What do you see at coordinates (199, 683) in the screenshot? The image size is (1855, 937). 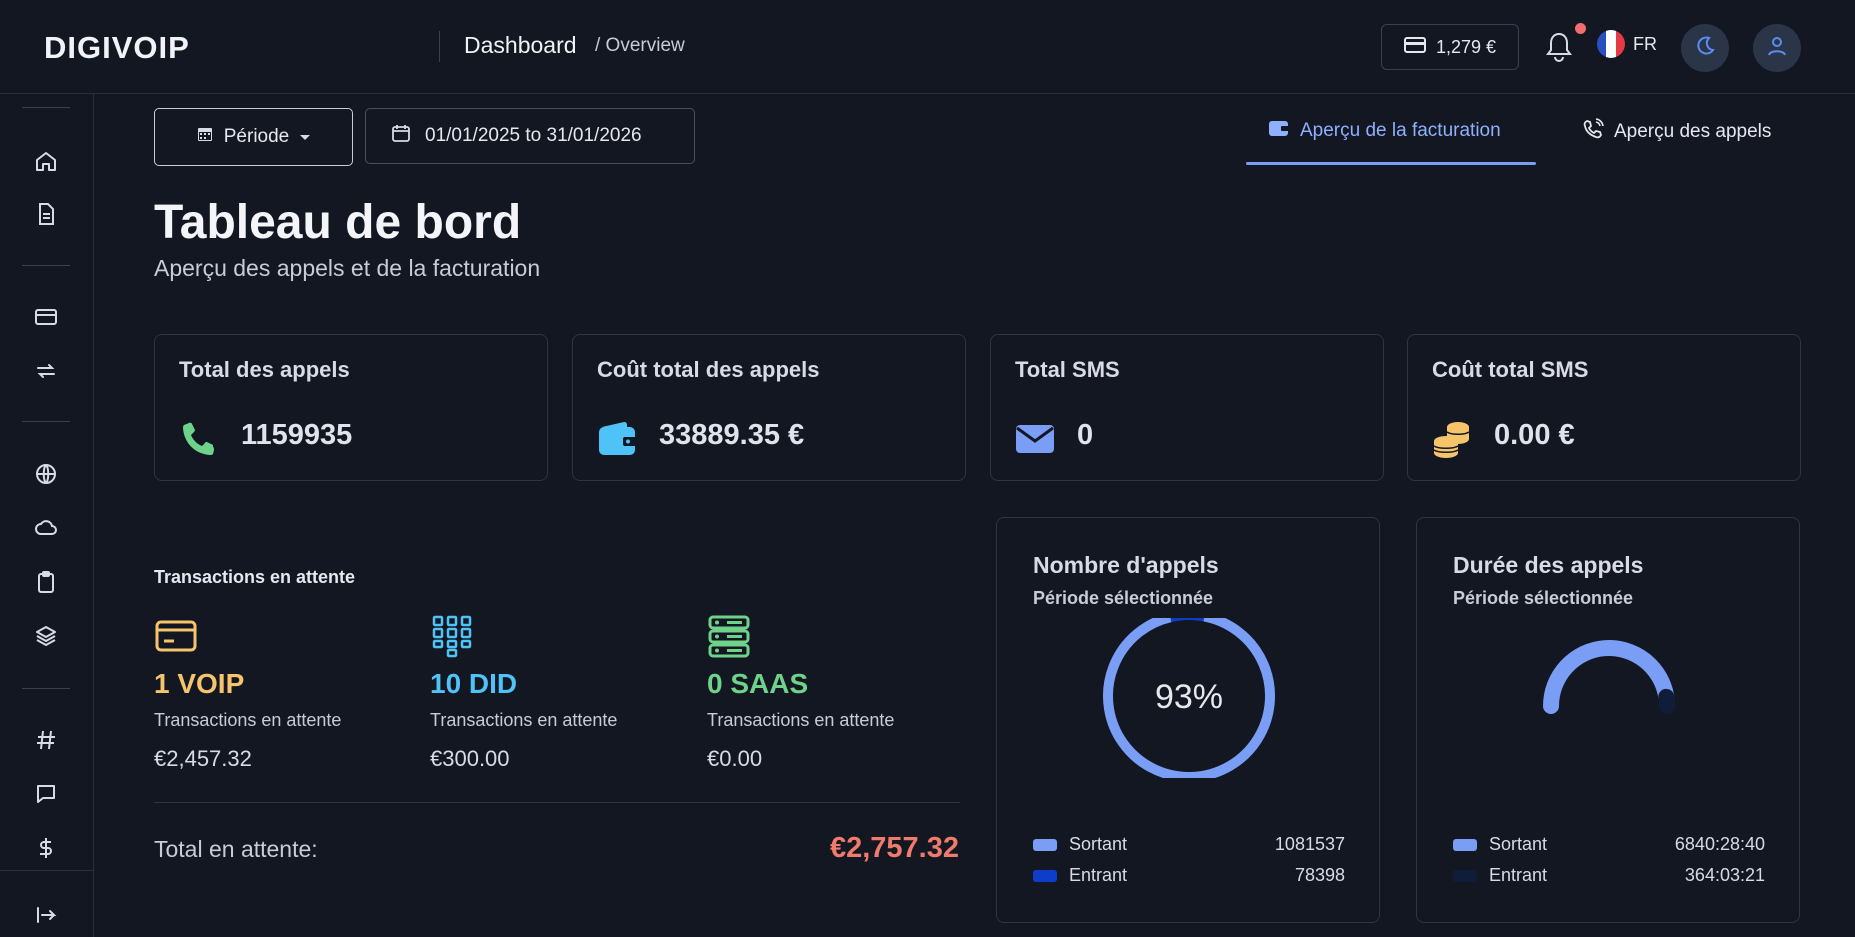 I see `pending-count: 1 VOIP` at bounding box center [199, 683].